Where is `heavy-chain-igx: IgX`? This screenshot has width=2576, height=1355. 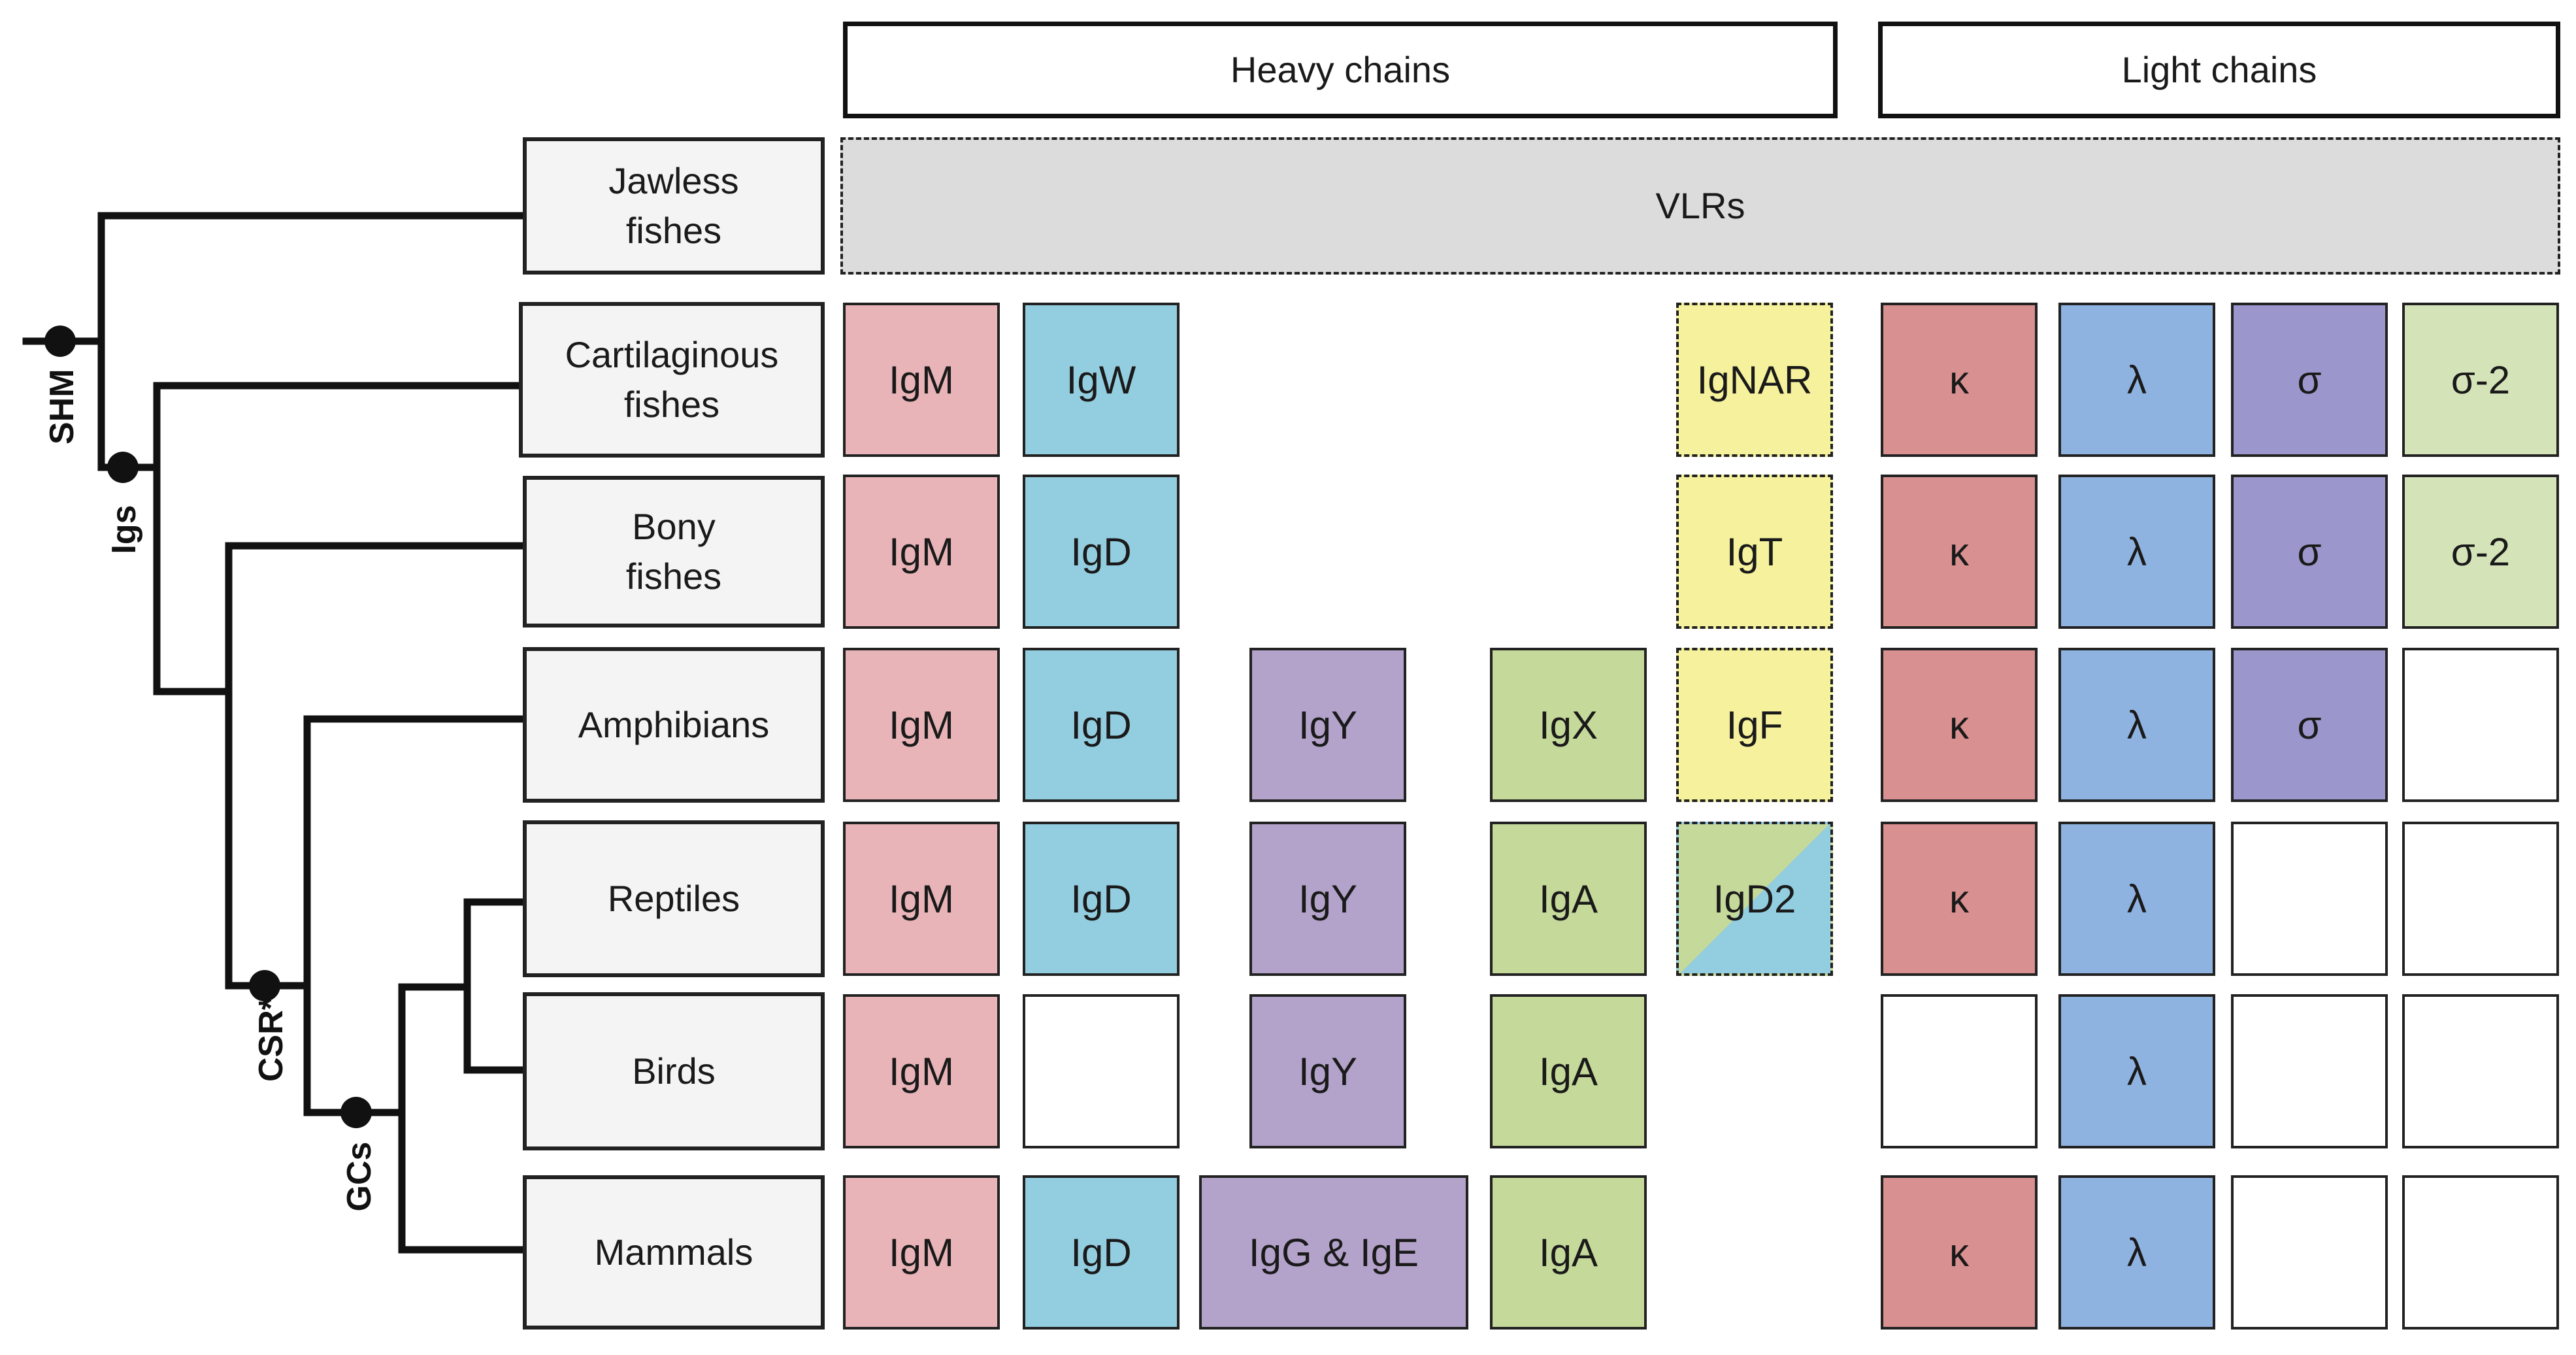
heavy-chain-igx: IgX is located at coordinates (1568, 725).